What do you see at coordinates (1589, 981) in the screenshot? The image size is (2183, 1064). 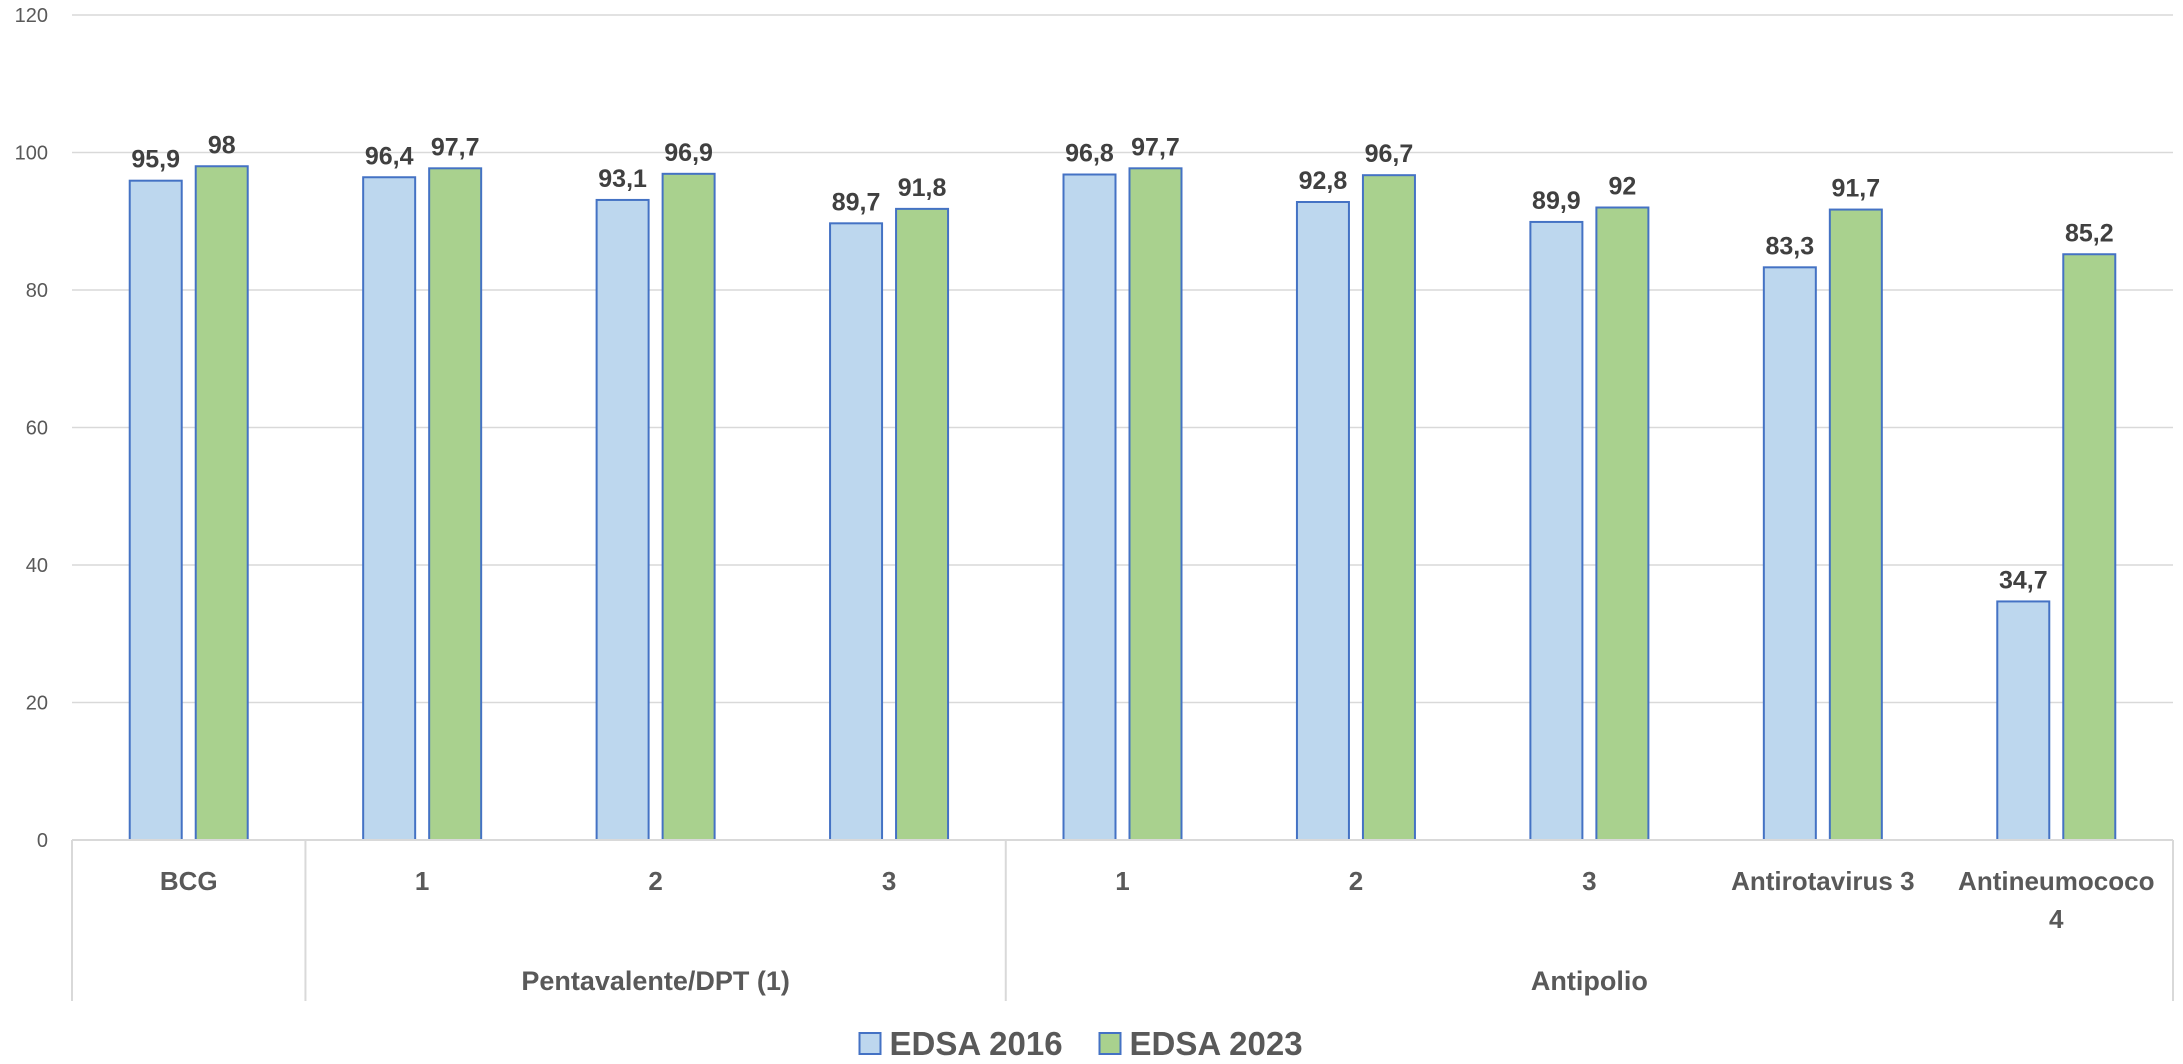 I see `group-label: Antipolio` at bounding box center [1589, 981].